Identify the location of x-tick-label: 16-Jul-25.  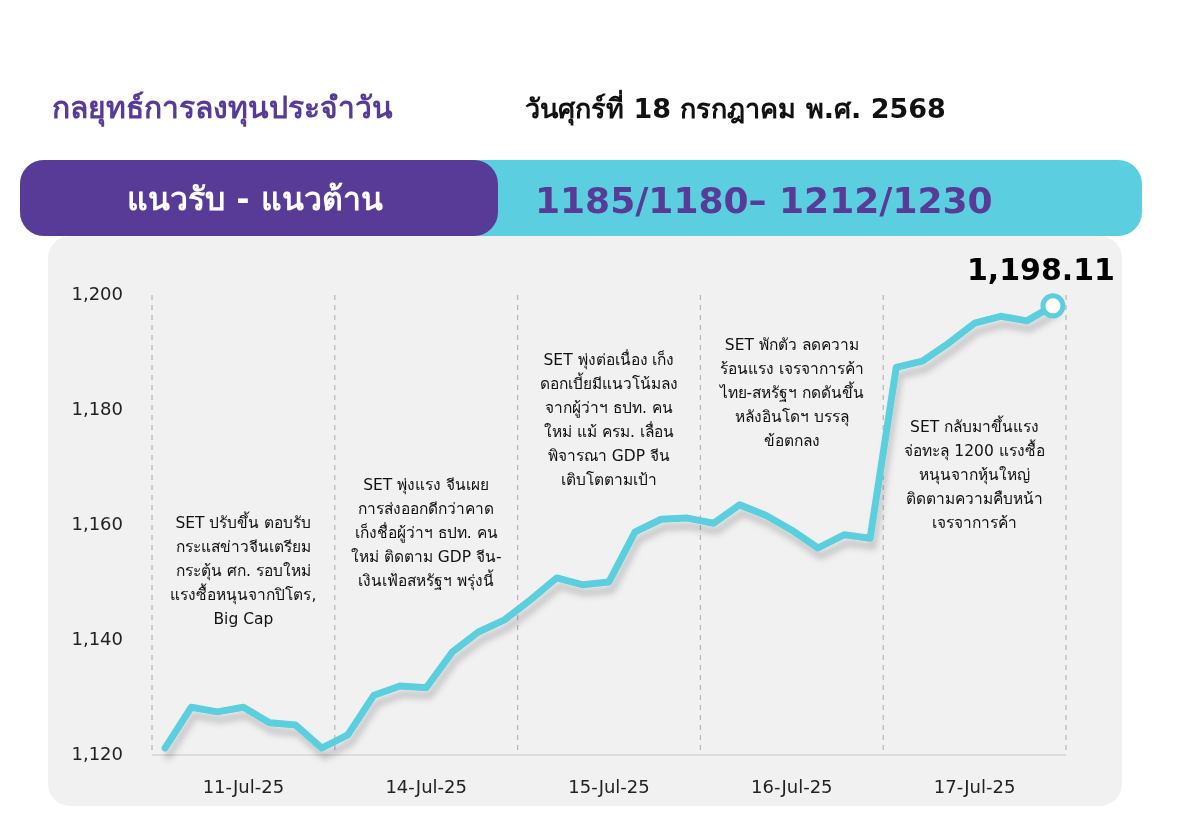
(792, 786).